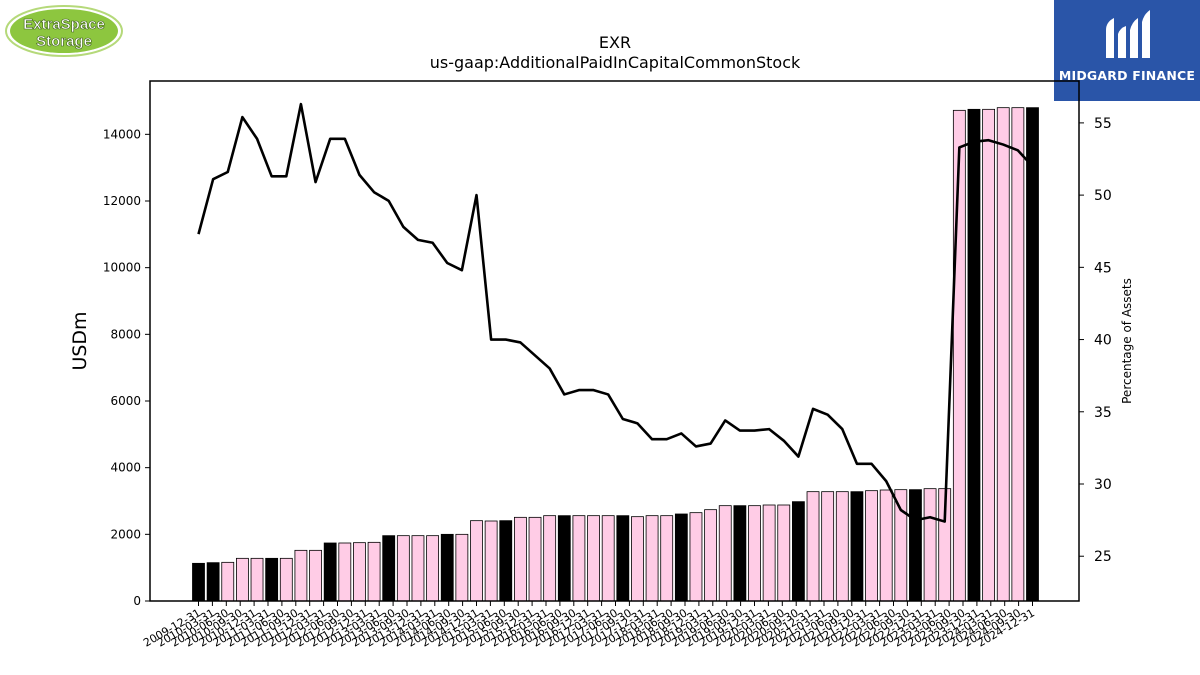 The width and height of the screenshot is (1200, 675). Describe the element at coordinates (125, 401) in the screenshot. I see `y-tick-label: 6000` at that location.